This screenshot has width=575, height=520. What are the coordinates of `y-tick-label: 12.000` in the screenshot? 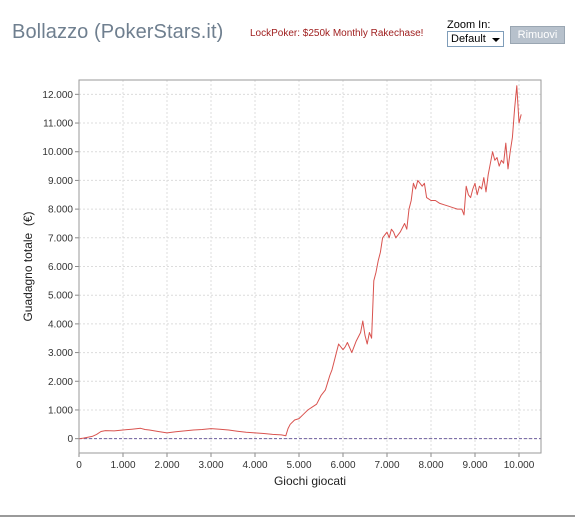 It's located at (57, 95).